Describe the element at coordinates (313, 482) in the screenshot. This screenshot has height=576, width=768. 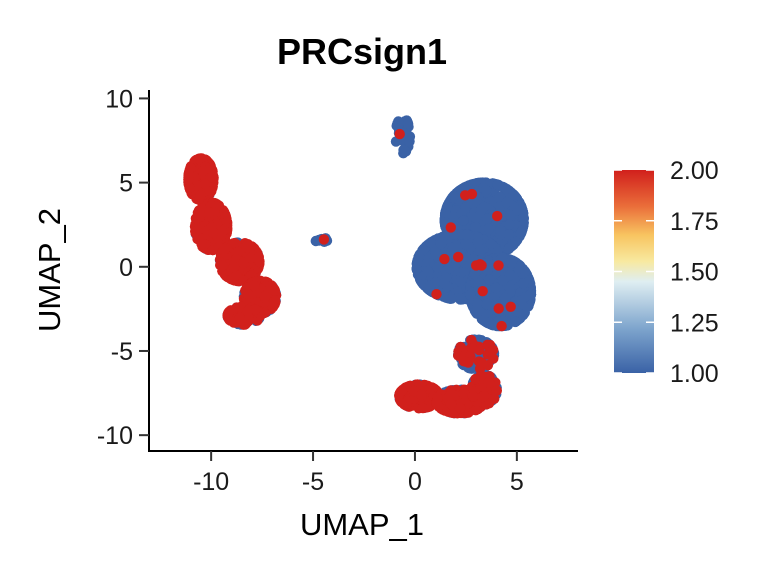
I see `x-tick-label: -5` at that location.